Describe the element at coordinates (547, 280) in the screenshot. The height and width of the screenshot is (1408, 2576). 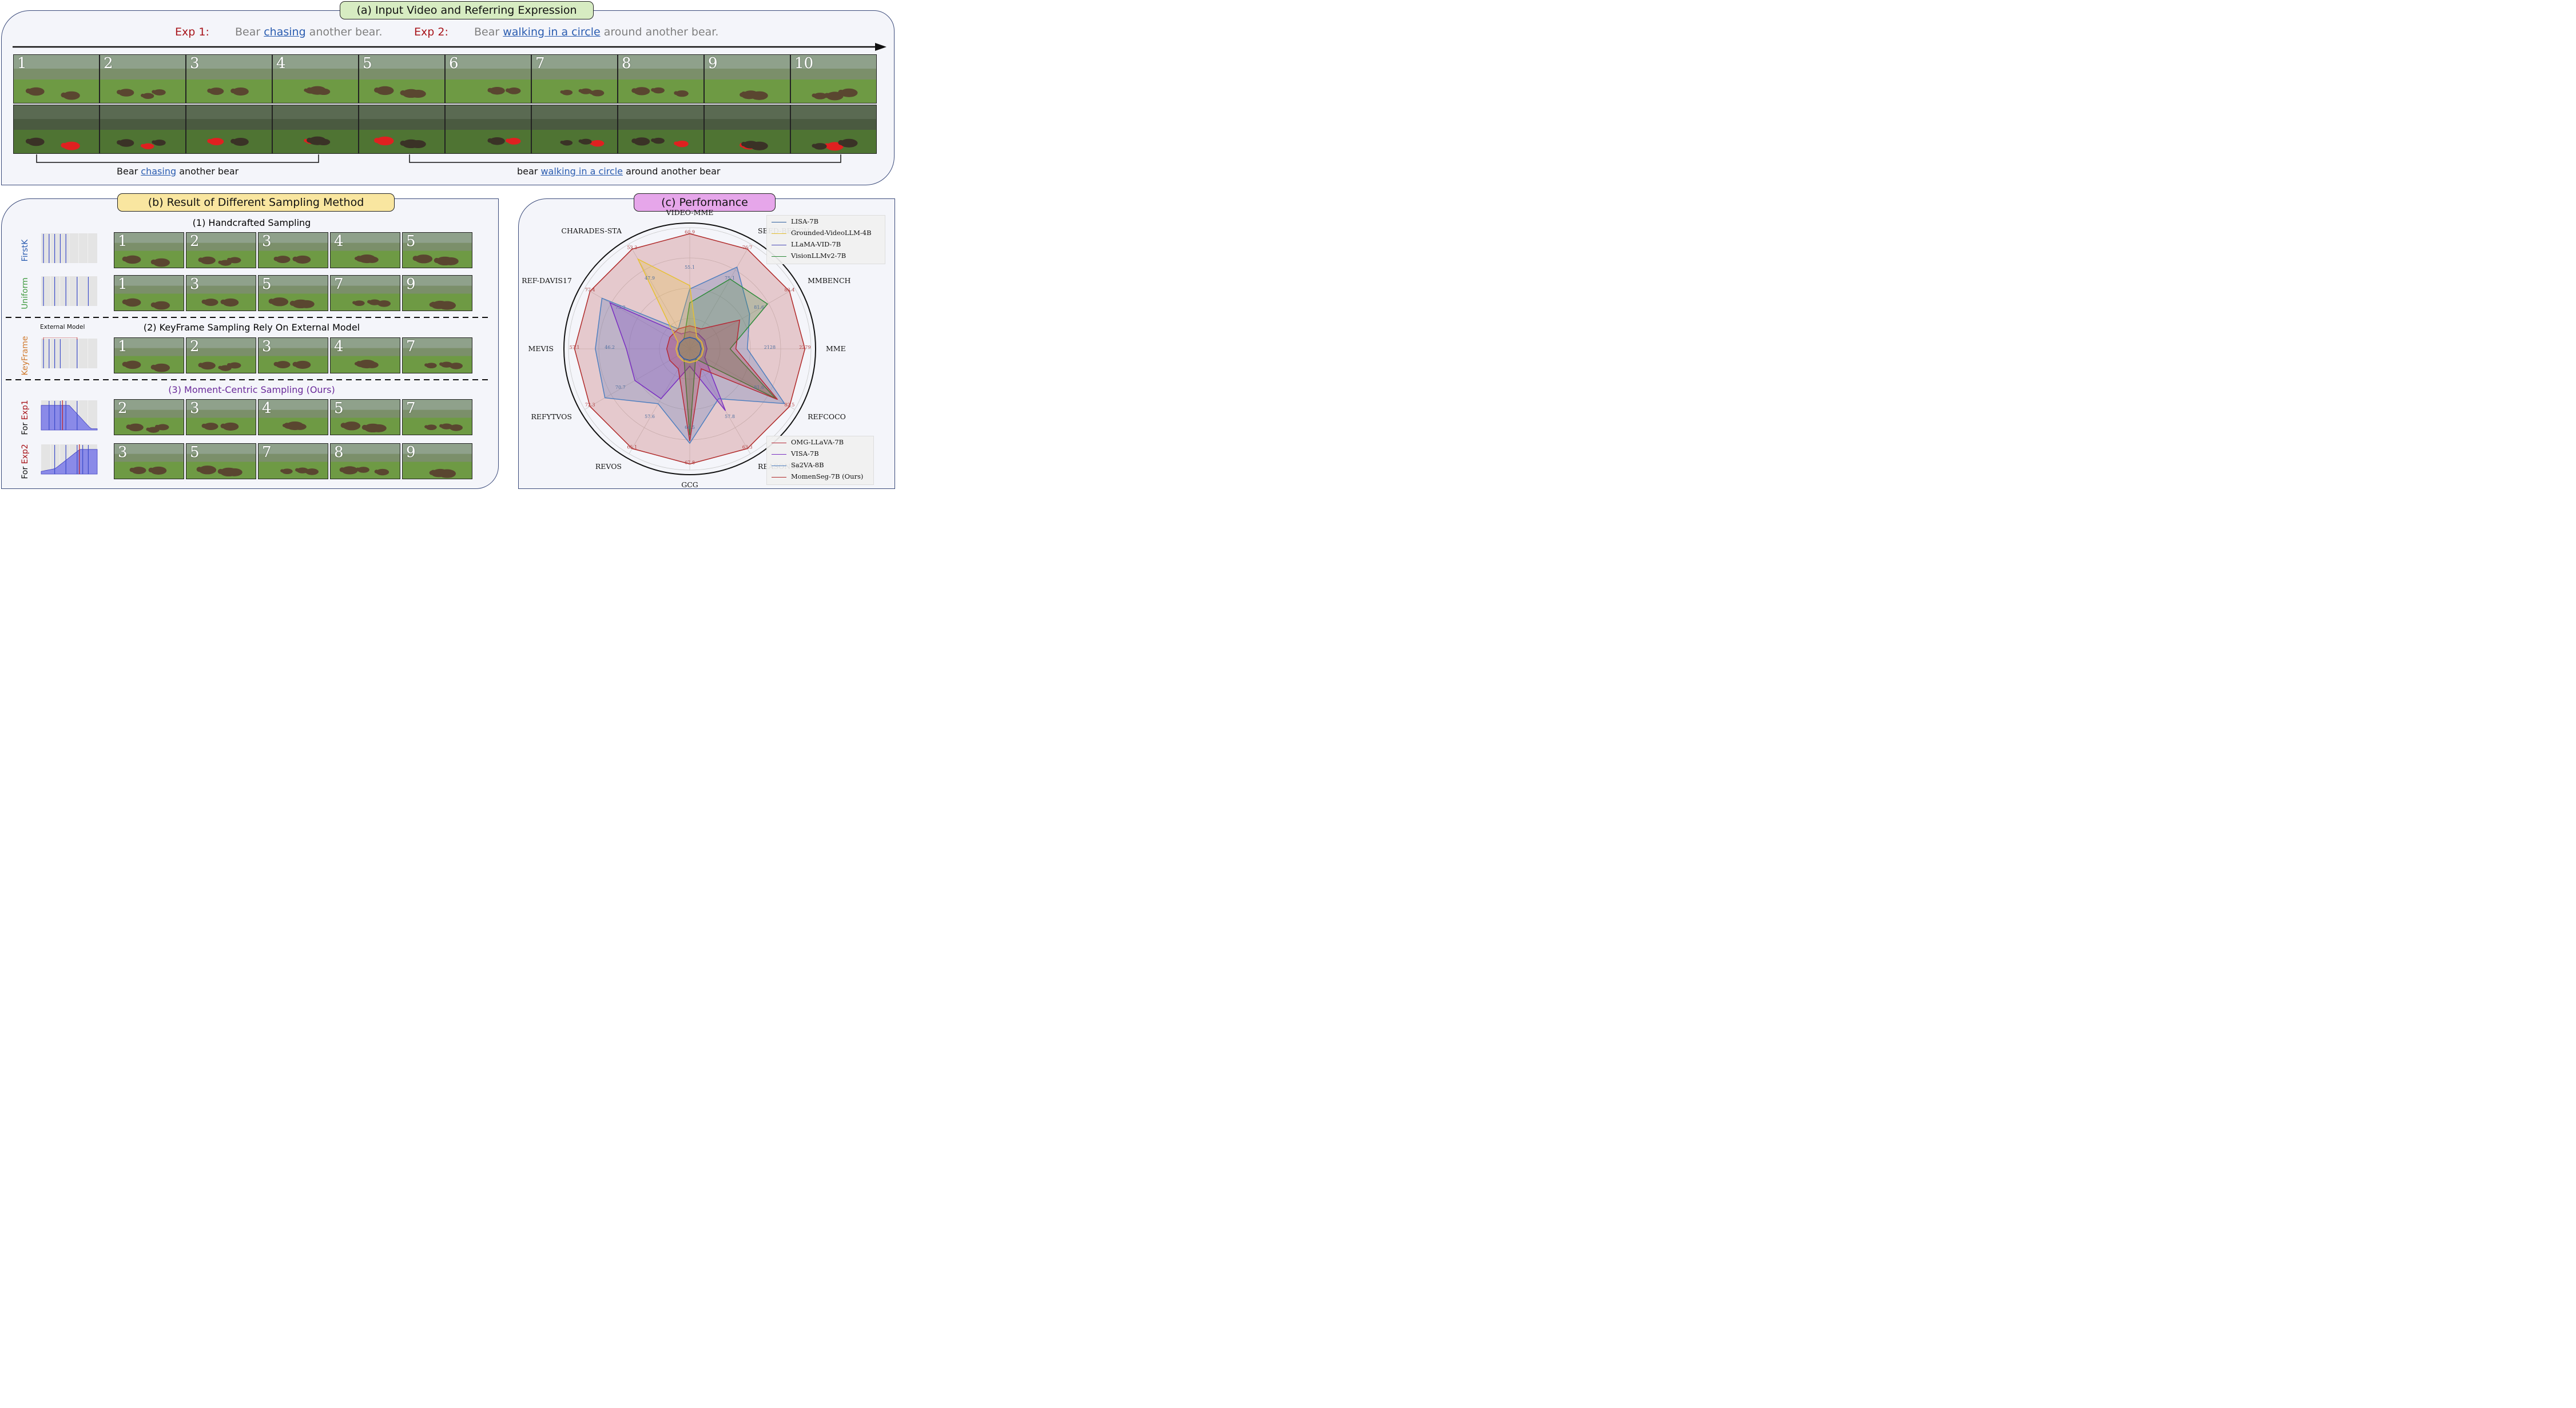
I see `axis-label: REF-DAVIS17` at that location.